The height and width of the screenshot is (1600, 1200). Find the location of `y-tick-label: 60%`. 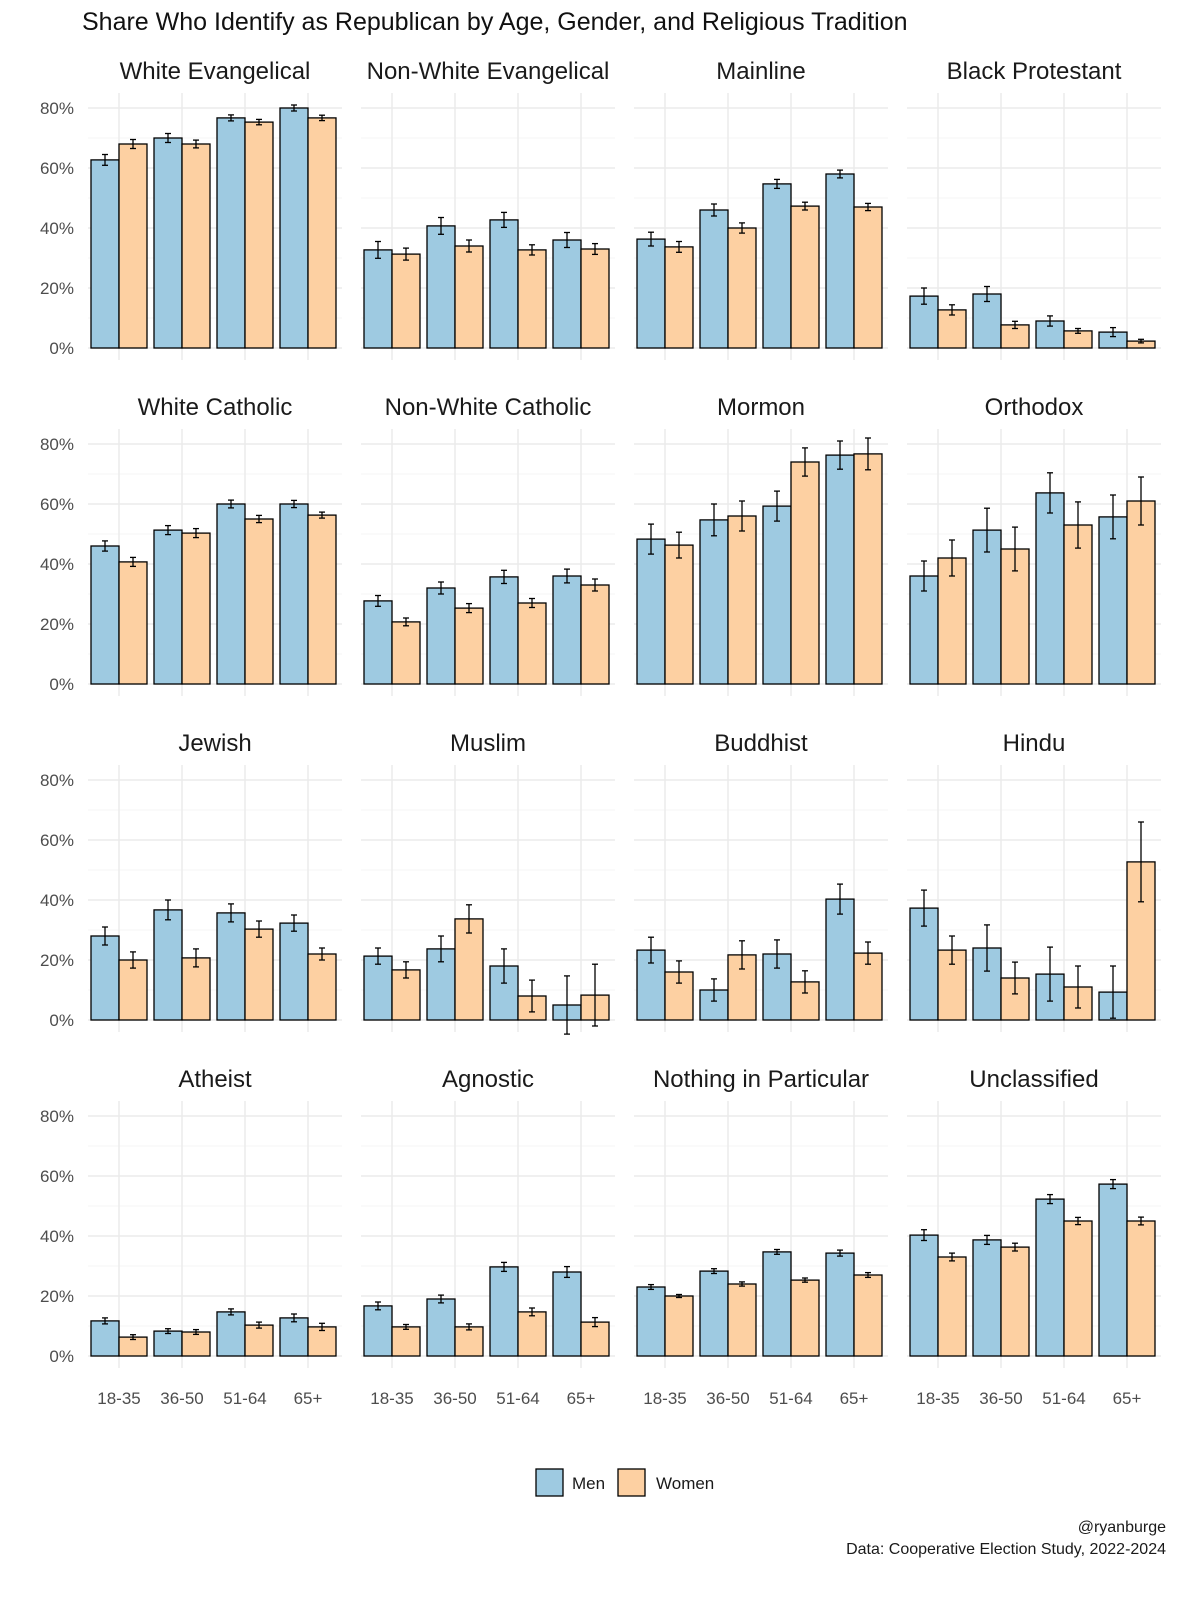

y-tick-label: 60% is located at coordinates (57, 1176).